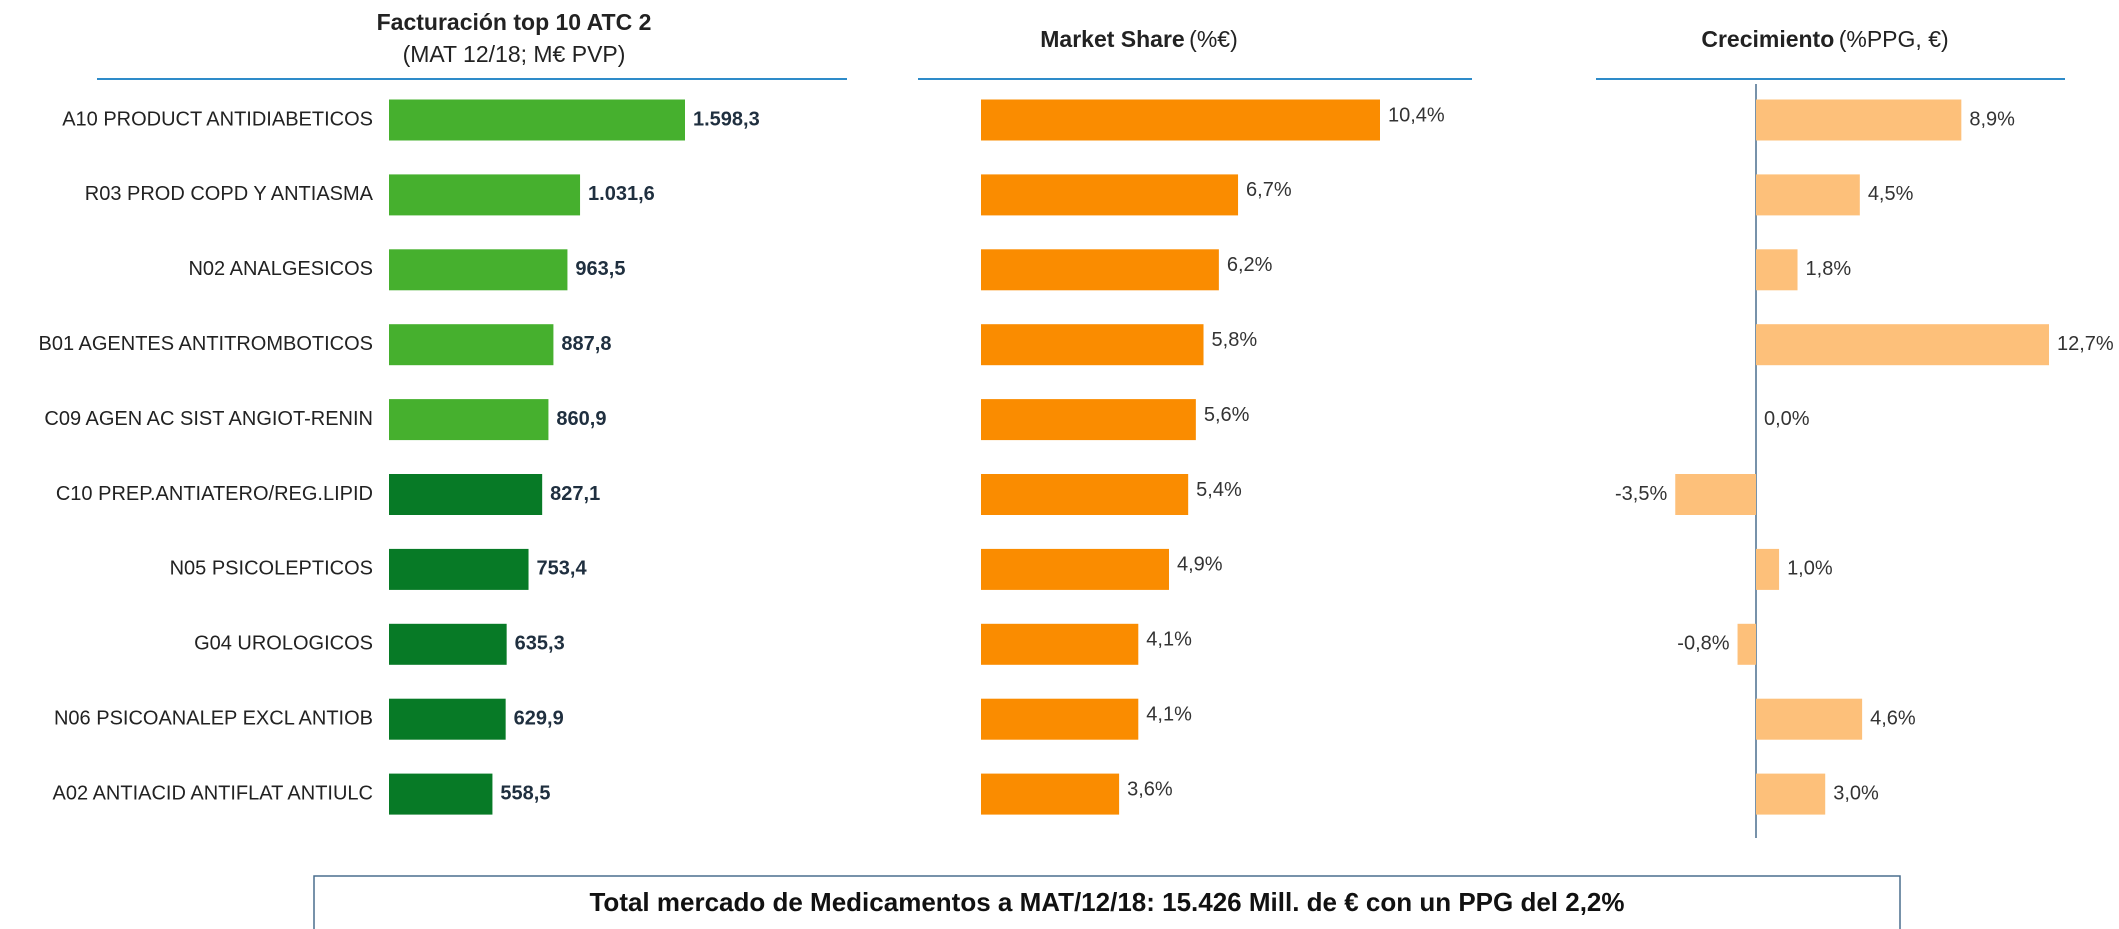 This screenshot has height=929, width=2119. I want to click on category-label: R03 PROD COPD Y ANTIASMA, so click(229, 194).